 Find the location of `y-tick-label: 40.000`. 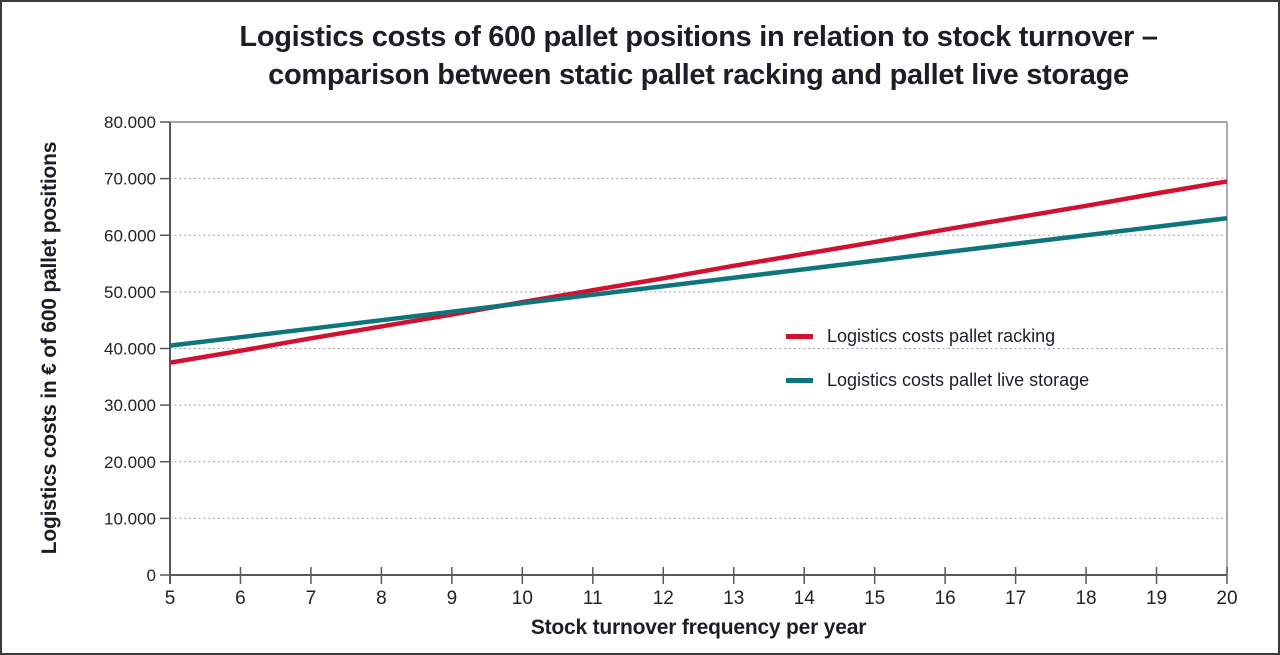

y-tick-label: 40.000 is located at coordinates (130, 349).